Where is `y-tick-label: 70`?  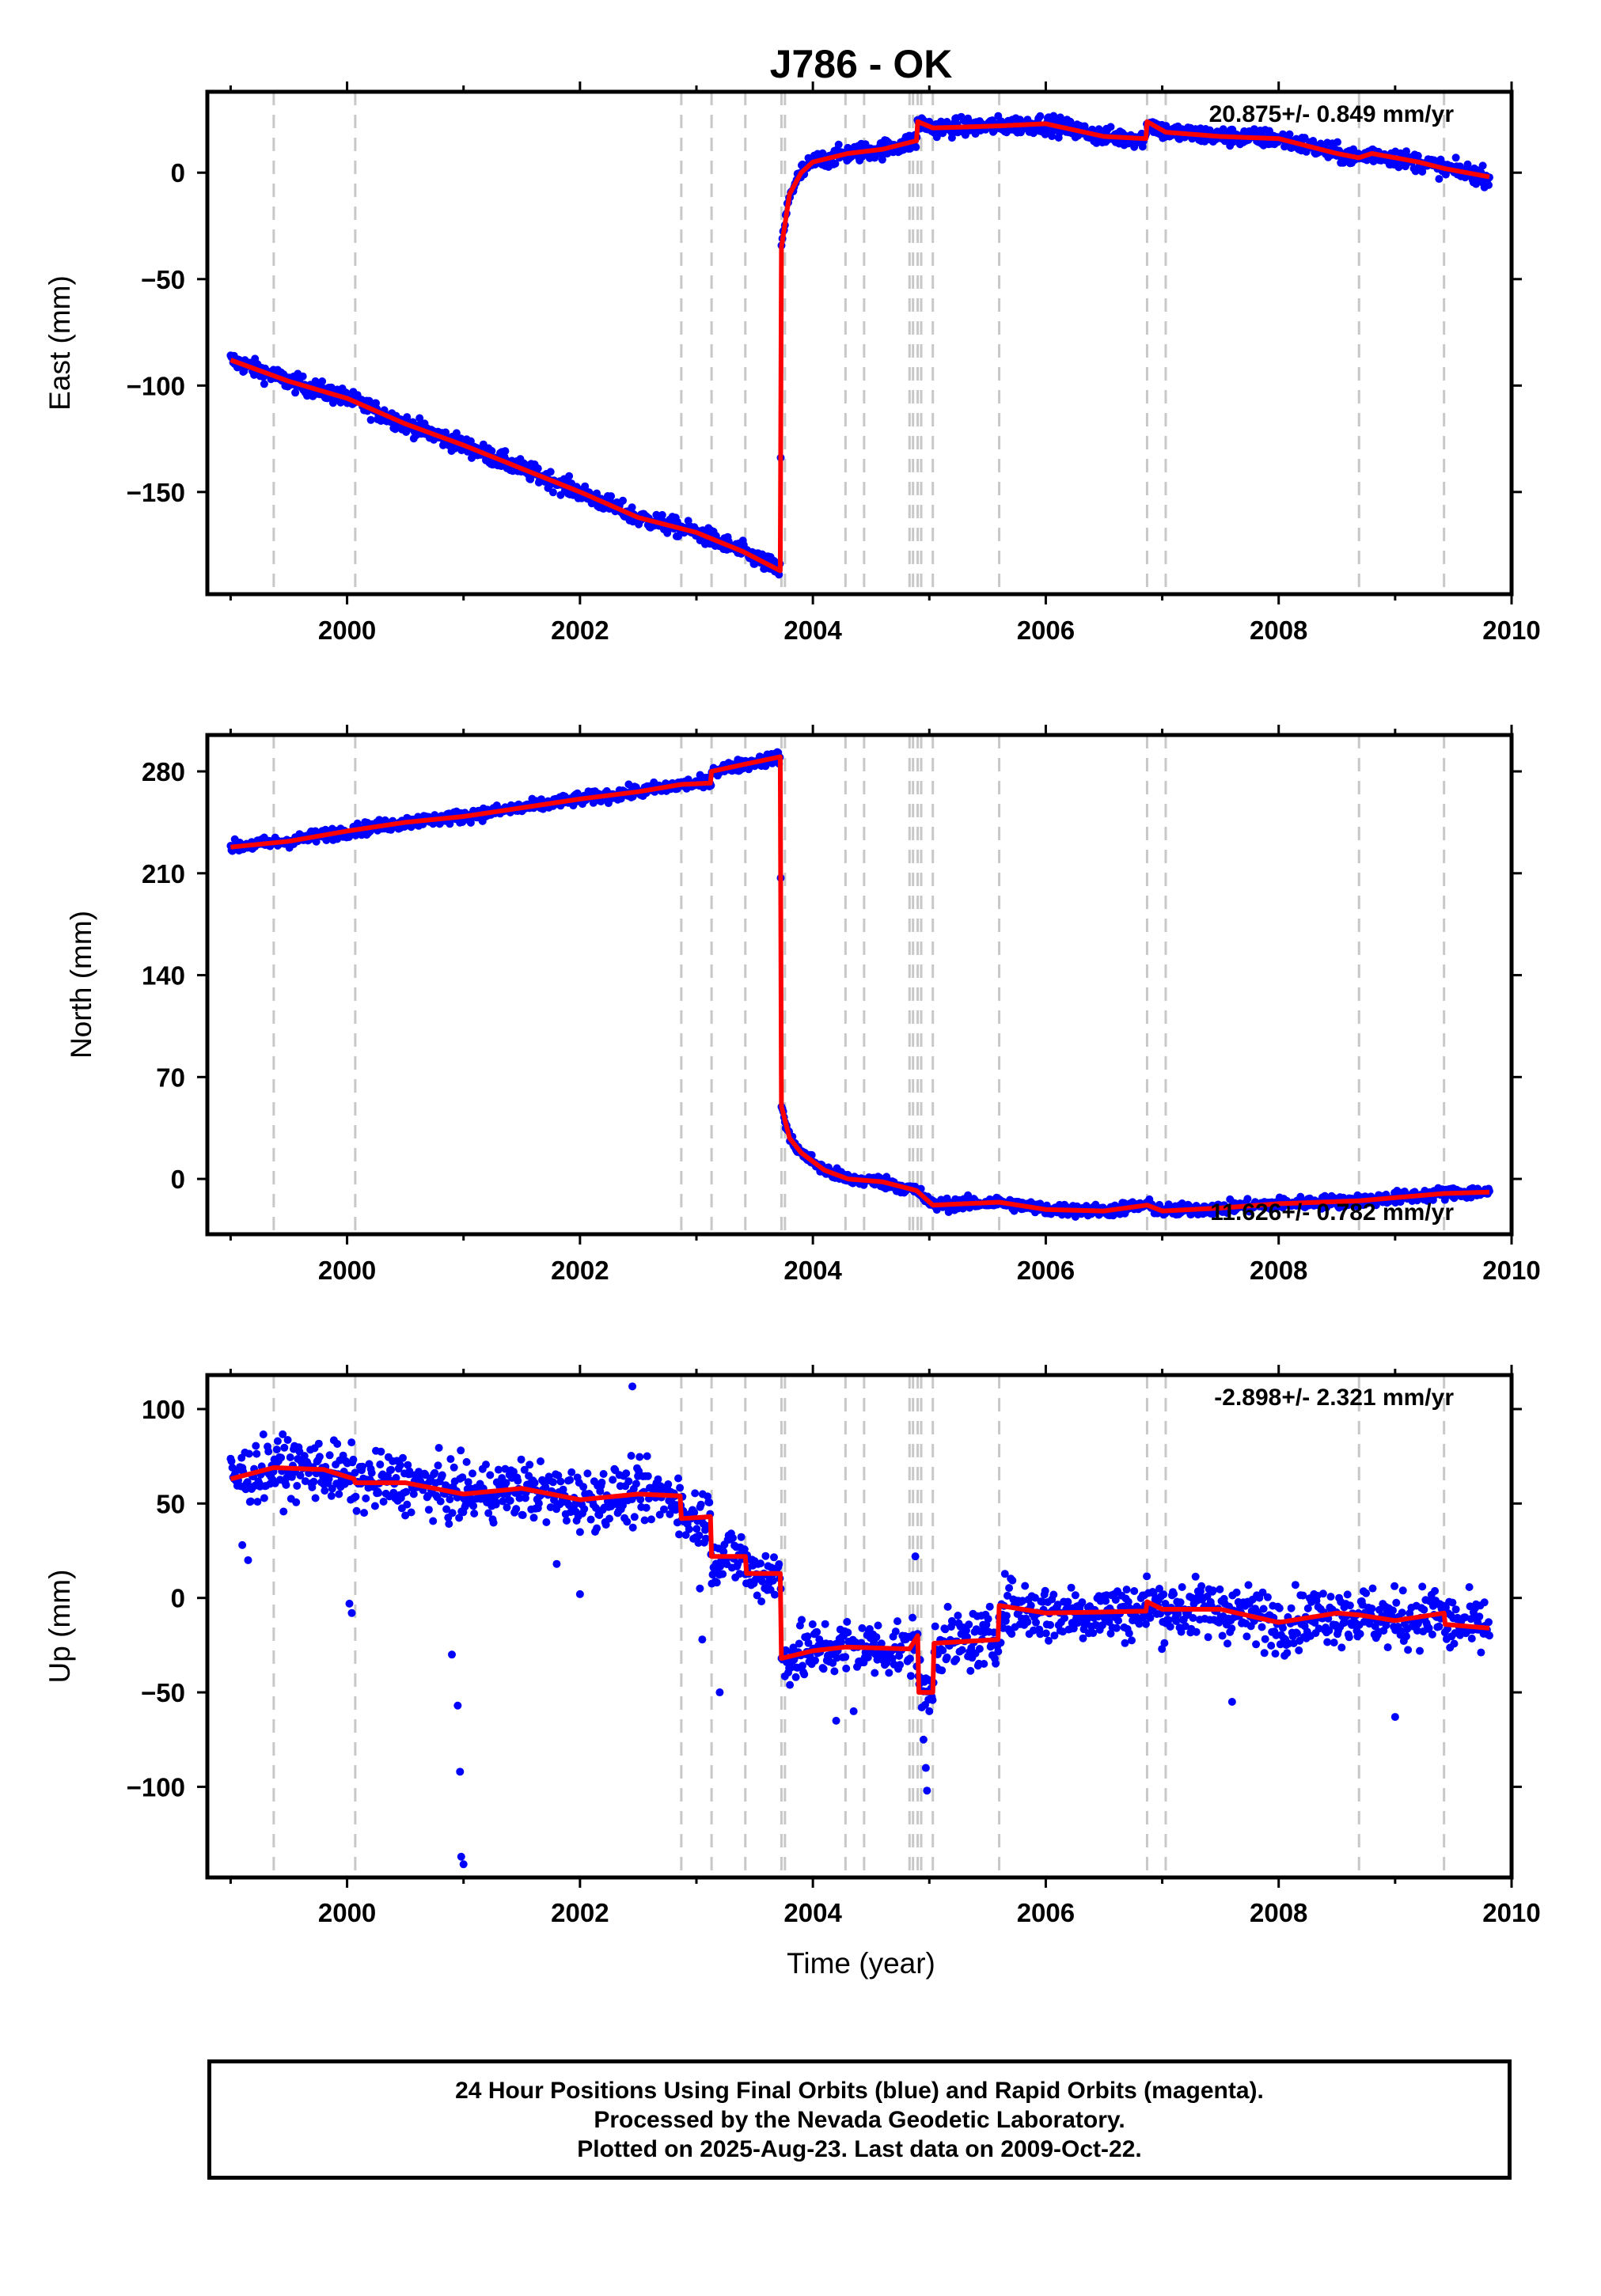
y-tick-label: 70 is located at coordinates (170, 1077).